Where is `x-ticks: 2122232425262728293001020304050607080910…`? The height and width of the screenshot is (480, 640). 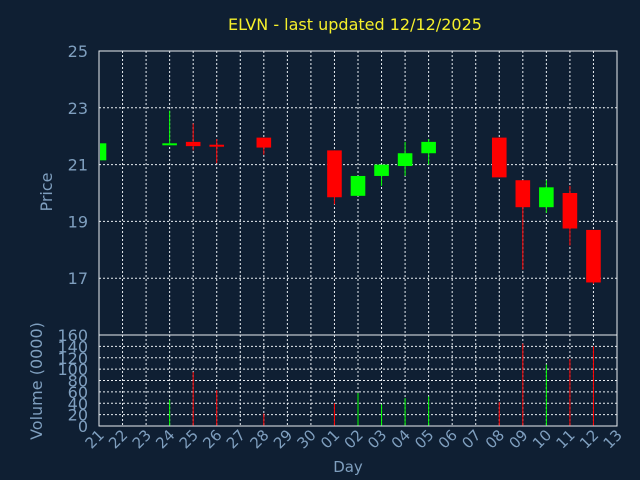
x-ticks: 2122232425262728293001020304050607080910… is located at coordinates (354, 439).